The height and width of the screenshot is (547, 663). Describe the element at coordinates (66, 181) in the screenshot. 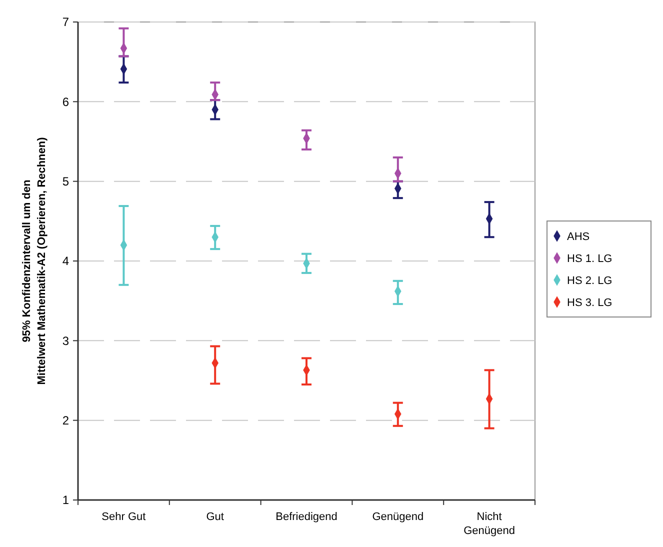

I see `y-tick-label: 5` at that location.